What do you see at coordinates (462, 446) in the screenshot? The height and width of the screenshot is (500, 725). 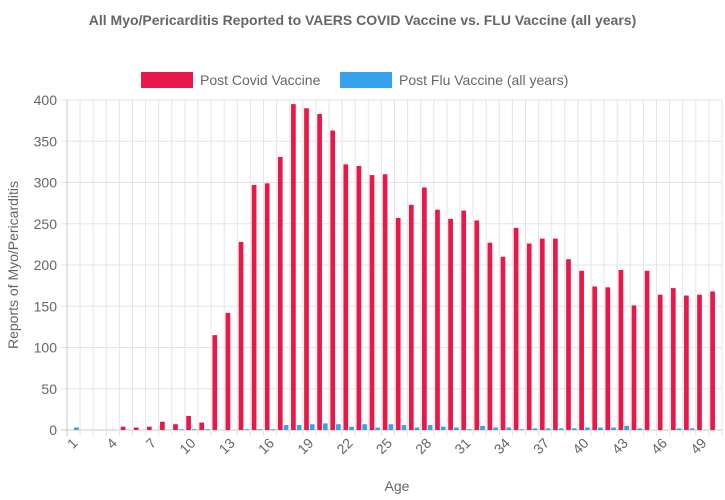 I see `x-tick-label: 31` at bounding box center [462, 446].